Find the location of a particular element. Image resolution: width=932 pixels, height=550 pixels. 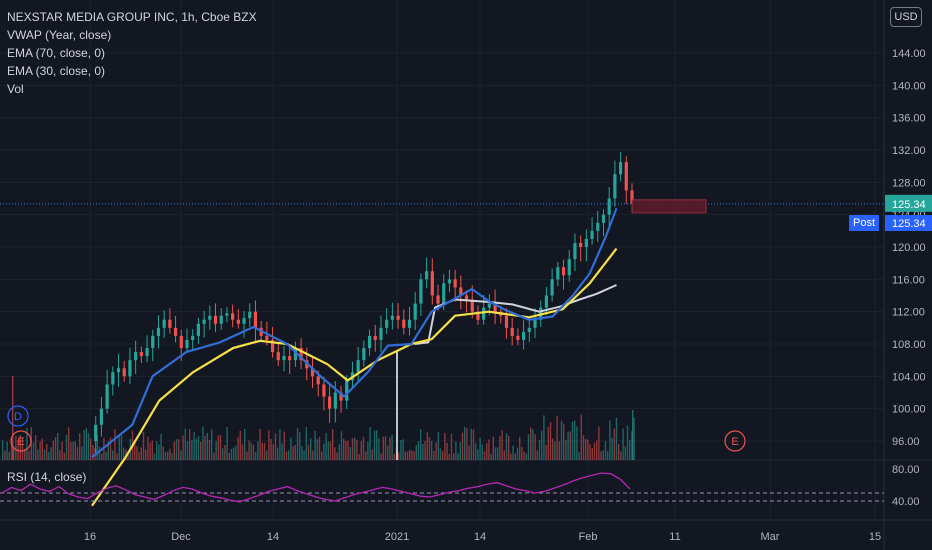

earnings-marker-glyph: E is located at coordinates (20, 442).